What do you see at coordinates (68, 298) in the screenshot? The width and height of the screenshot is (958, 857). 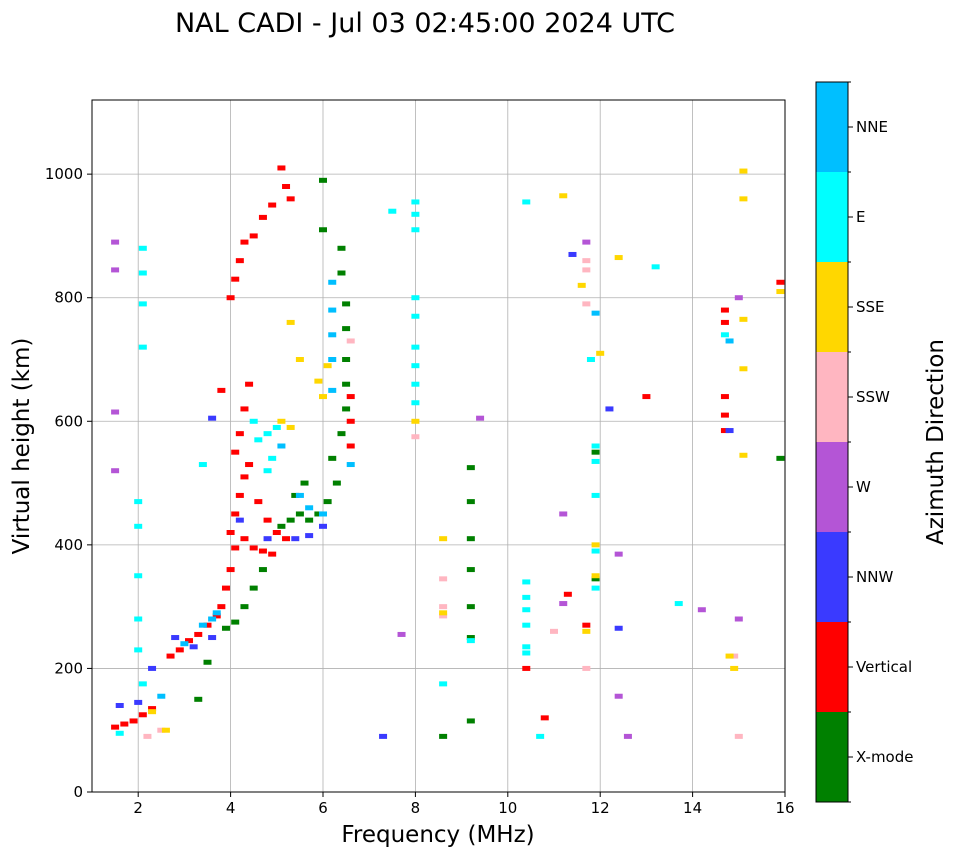 I see `y-tick-label: 800` at bounding box center [68, 298].